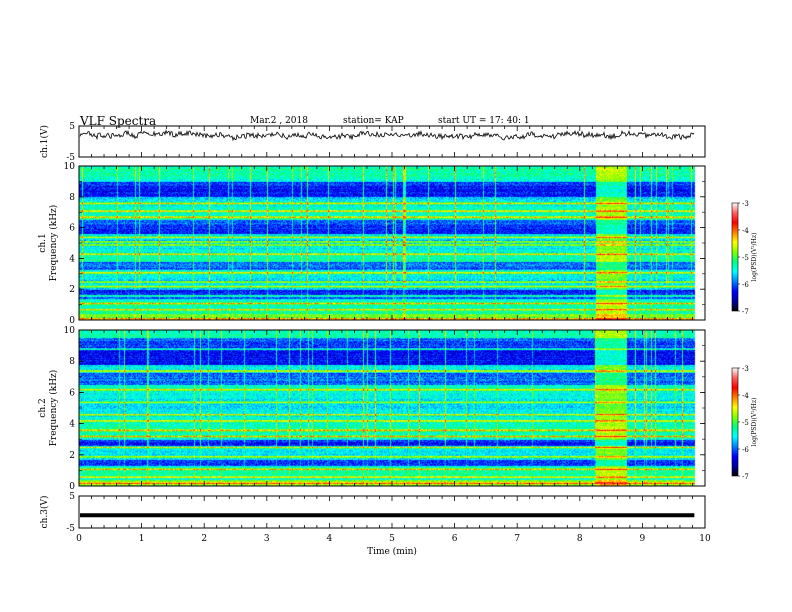 The image size is (792, 612). I want to click on ch1-waveform-trace, so click(387, 135).